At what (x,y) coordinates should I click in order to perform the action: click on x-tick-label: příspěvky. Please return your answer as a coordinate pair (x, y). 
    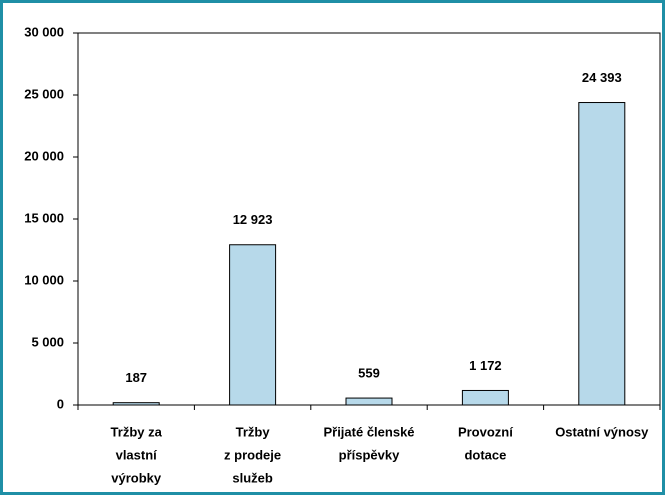
    Looking at the image, I should click on (369, 454).